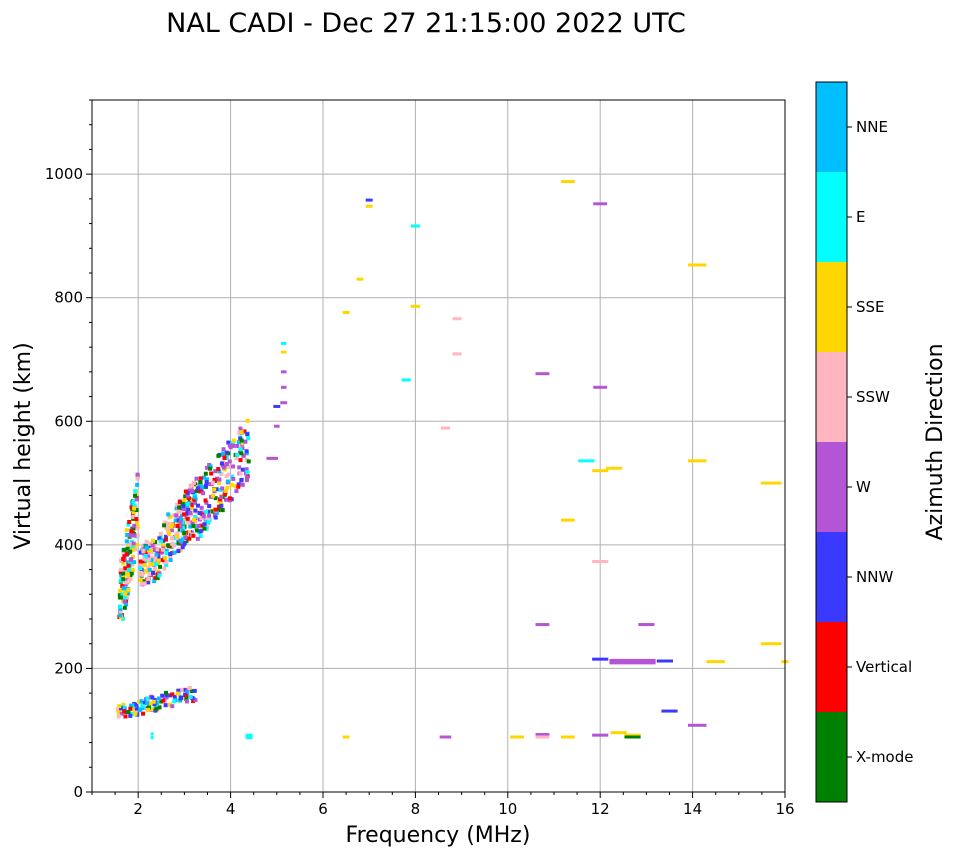 The image size is (958, 857). What do you see at coordinates (426, 23) in the screenshot?
I see `chart-title: NAL CADI - Dec 27 21:15:00 2022 UTC` at bounding box center [426, 23].